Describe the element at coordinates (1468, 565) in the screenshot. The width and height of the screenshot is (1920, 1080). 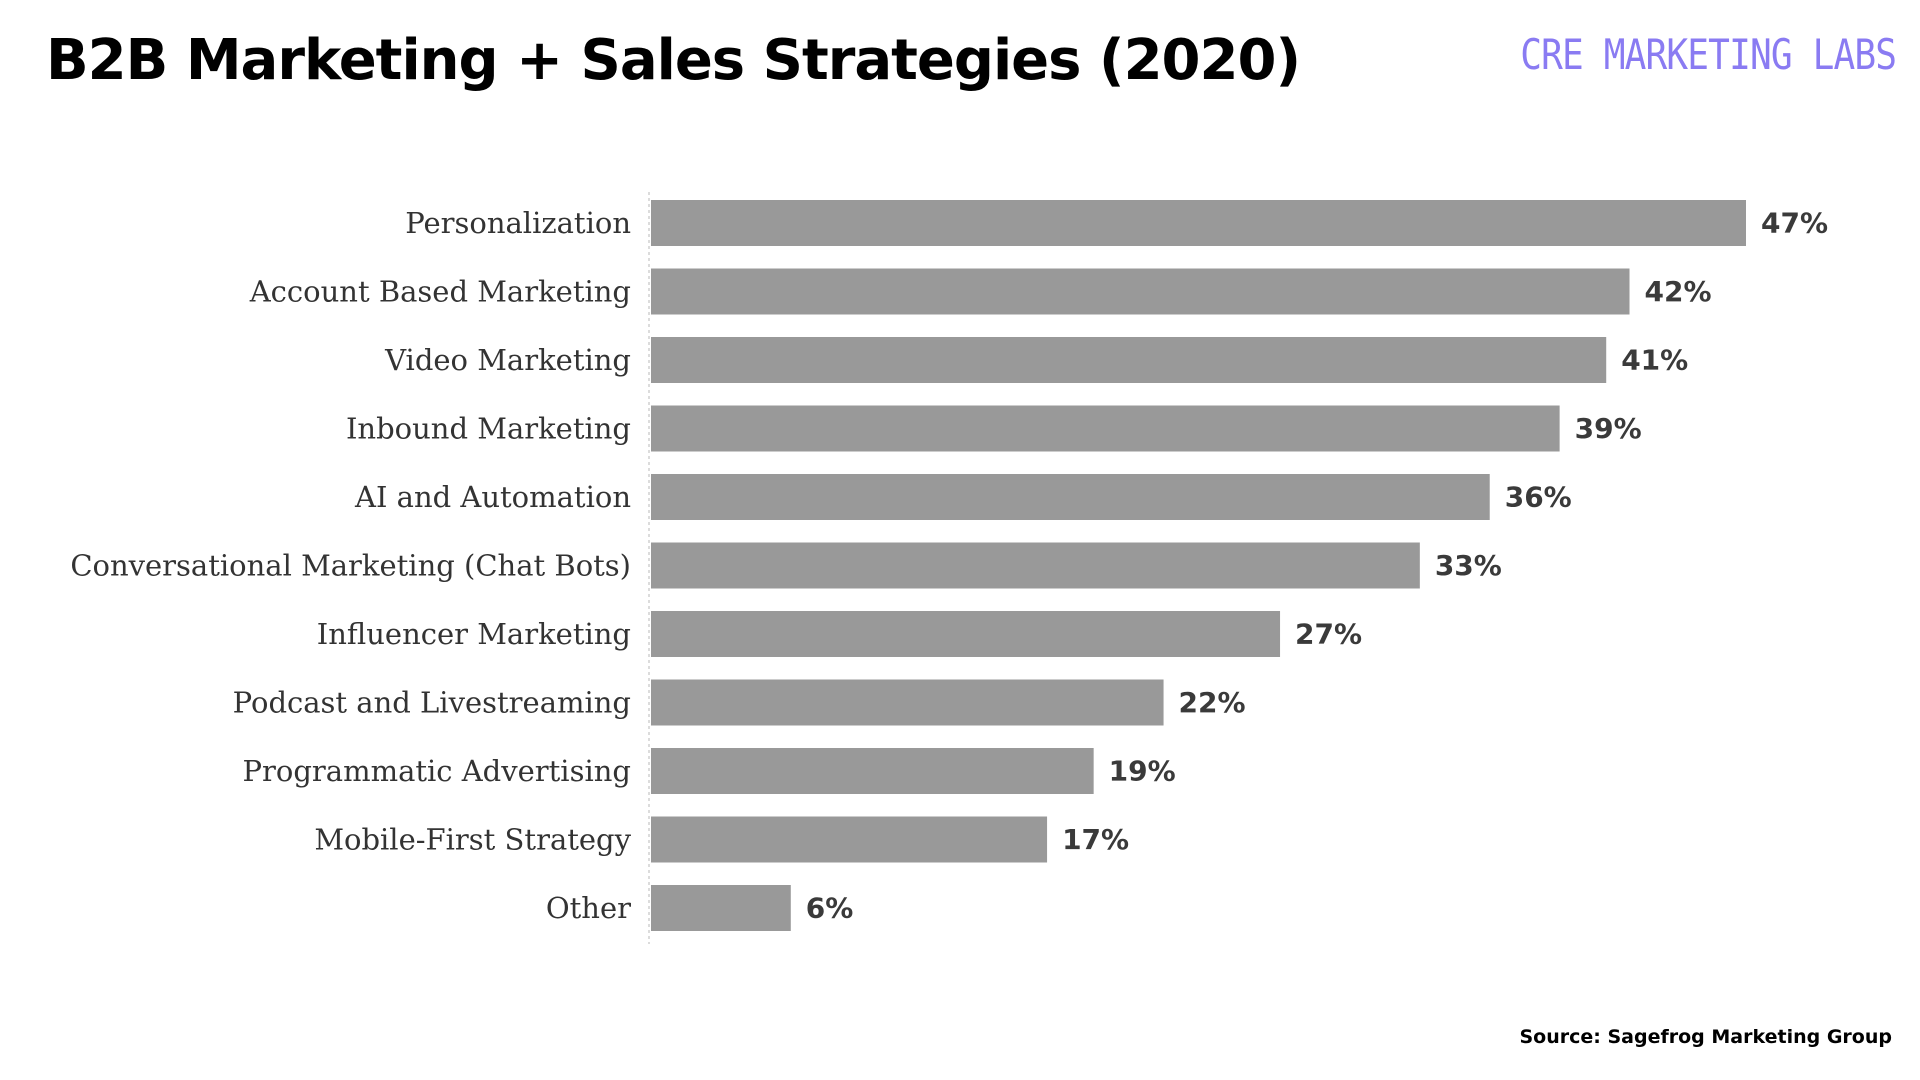
I see `value-label: 33%` at that location.